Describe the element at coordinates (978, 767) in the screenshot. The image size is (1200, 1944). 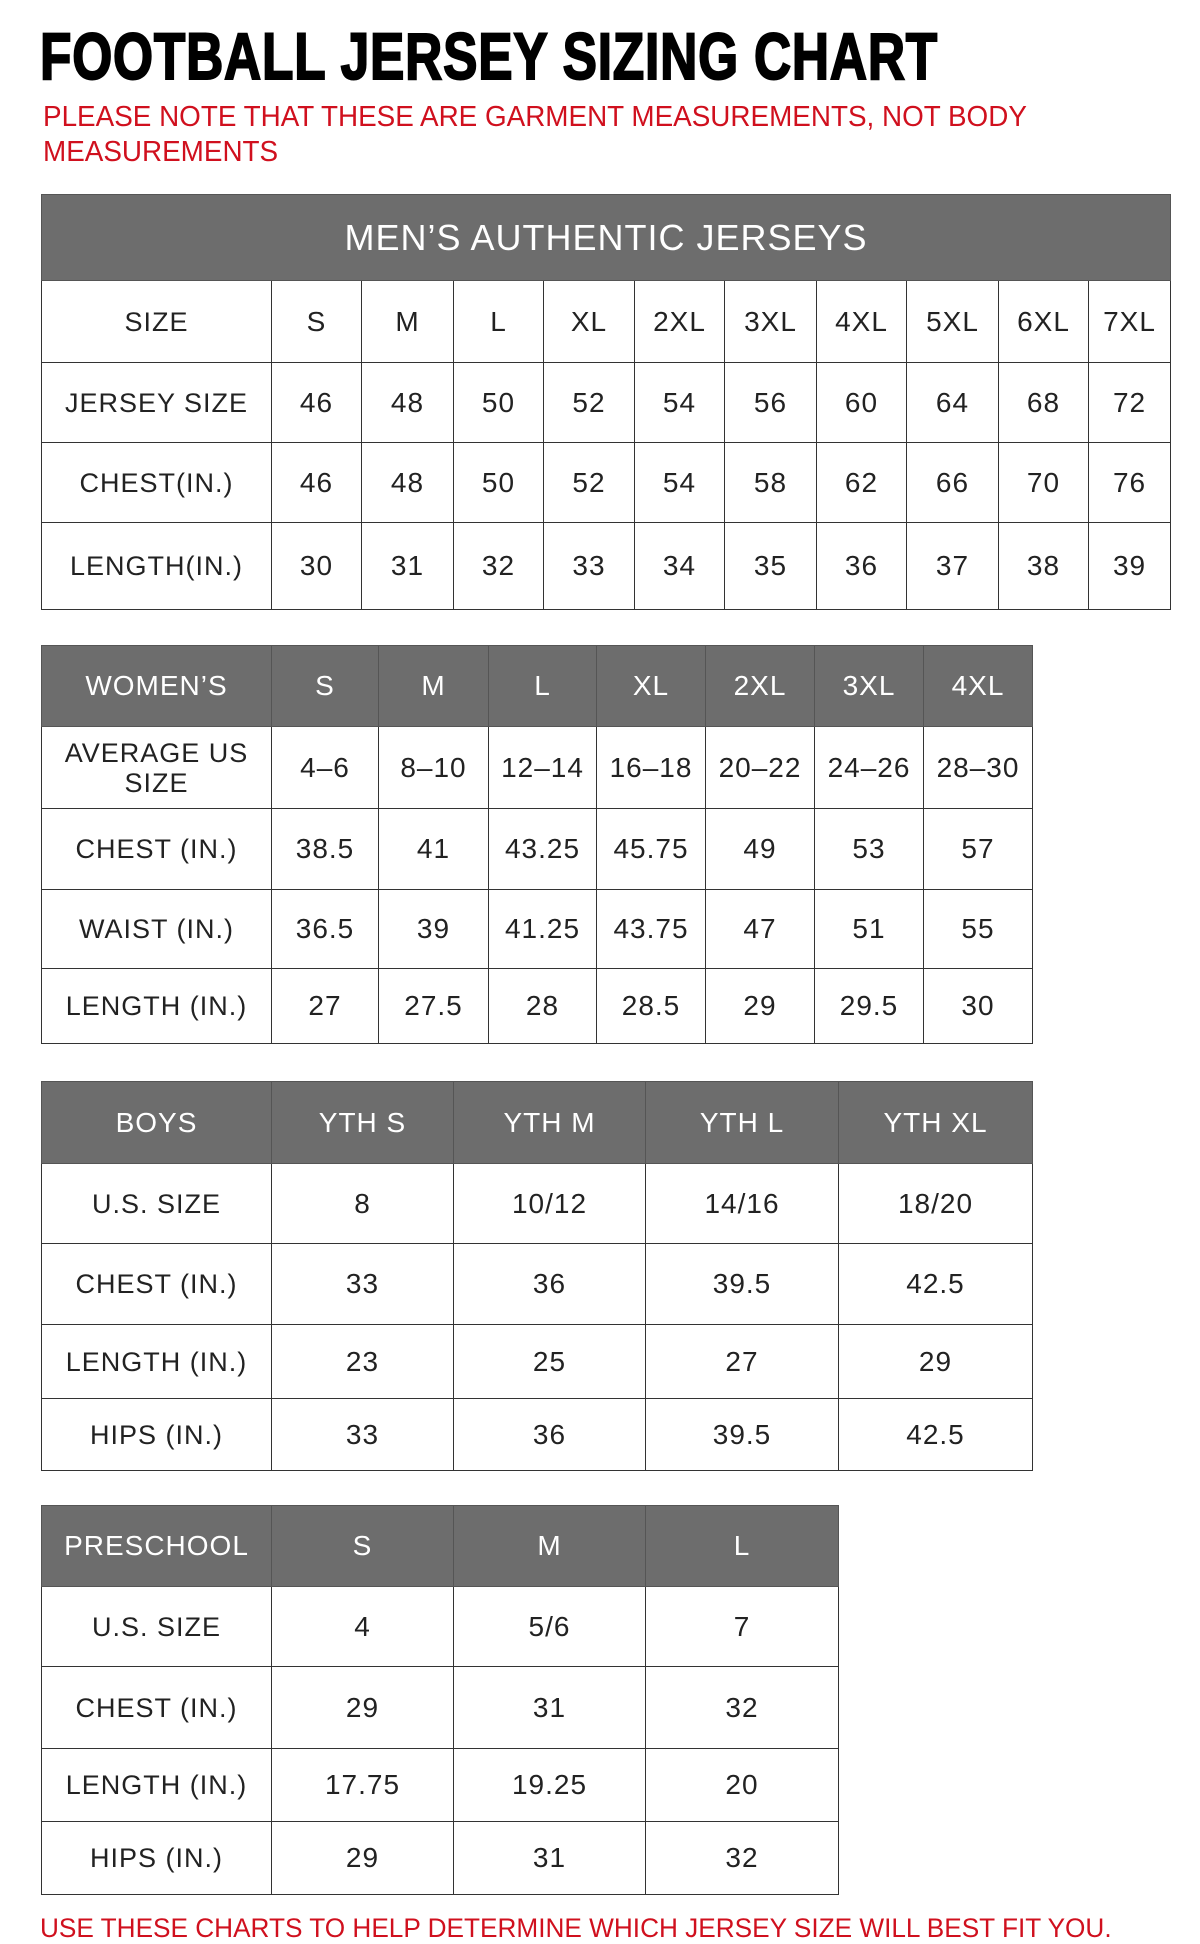
I see `table-cell: 28–30` at that location.